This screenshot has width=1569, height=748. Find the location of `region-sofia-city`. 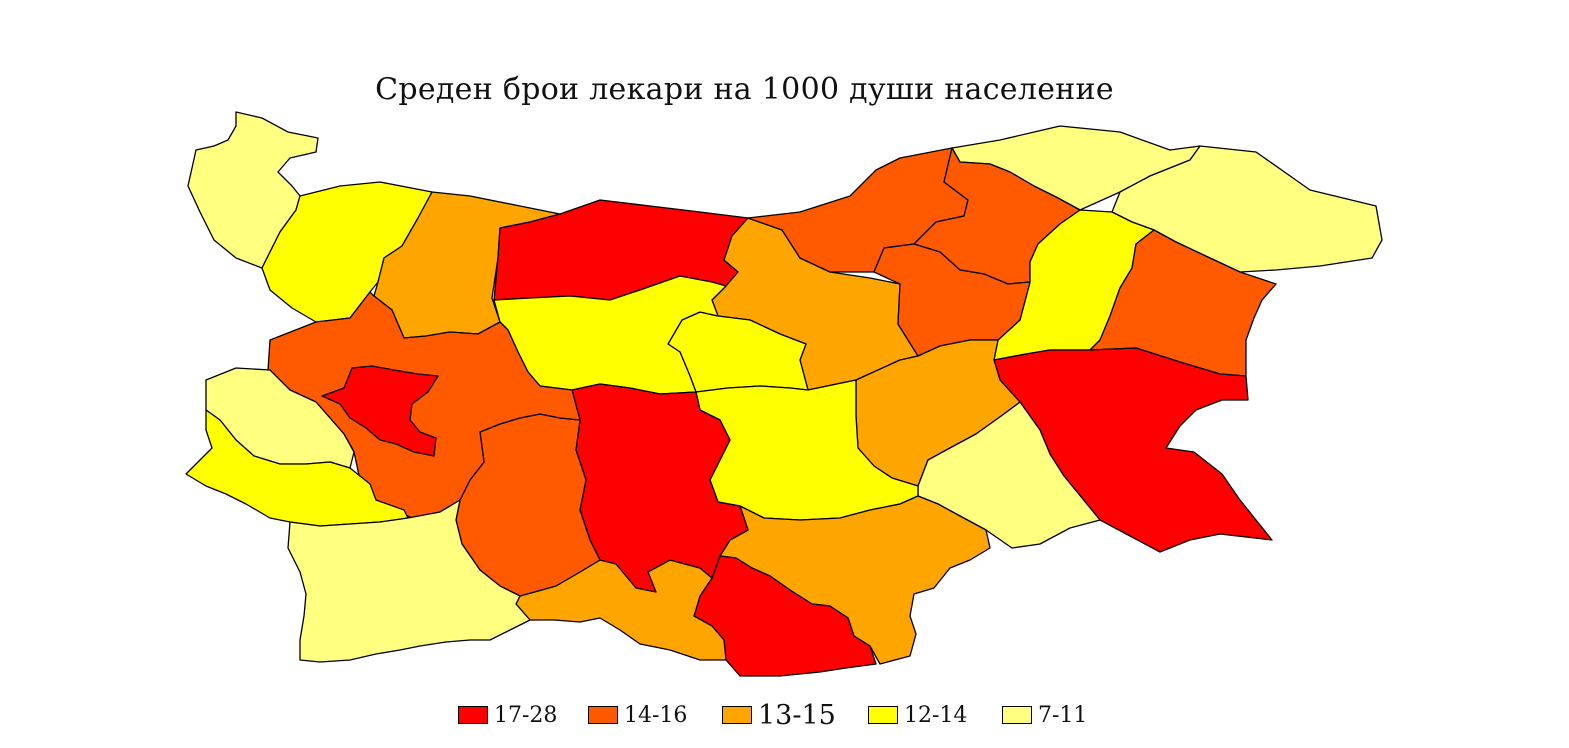

region-sofia-city is located at coordinates (380, 411).